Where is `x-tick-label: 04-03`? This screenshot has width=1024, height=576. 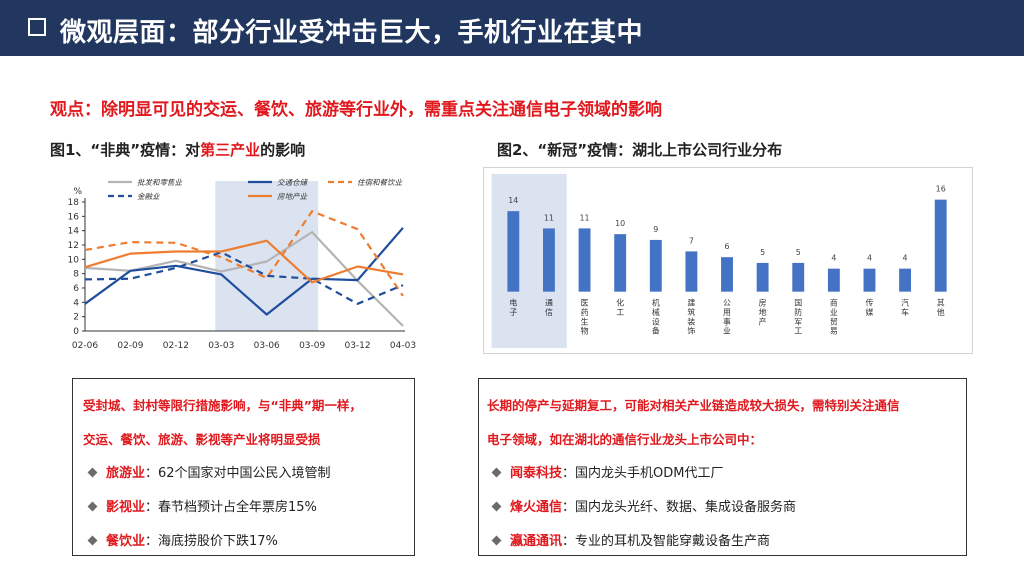 x-tick-label: 04-03 is located at coordinates (403, 346).